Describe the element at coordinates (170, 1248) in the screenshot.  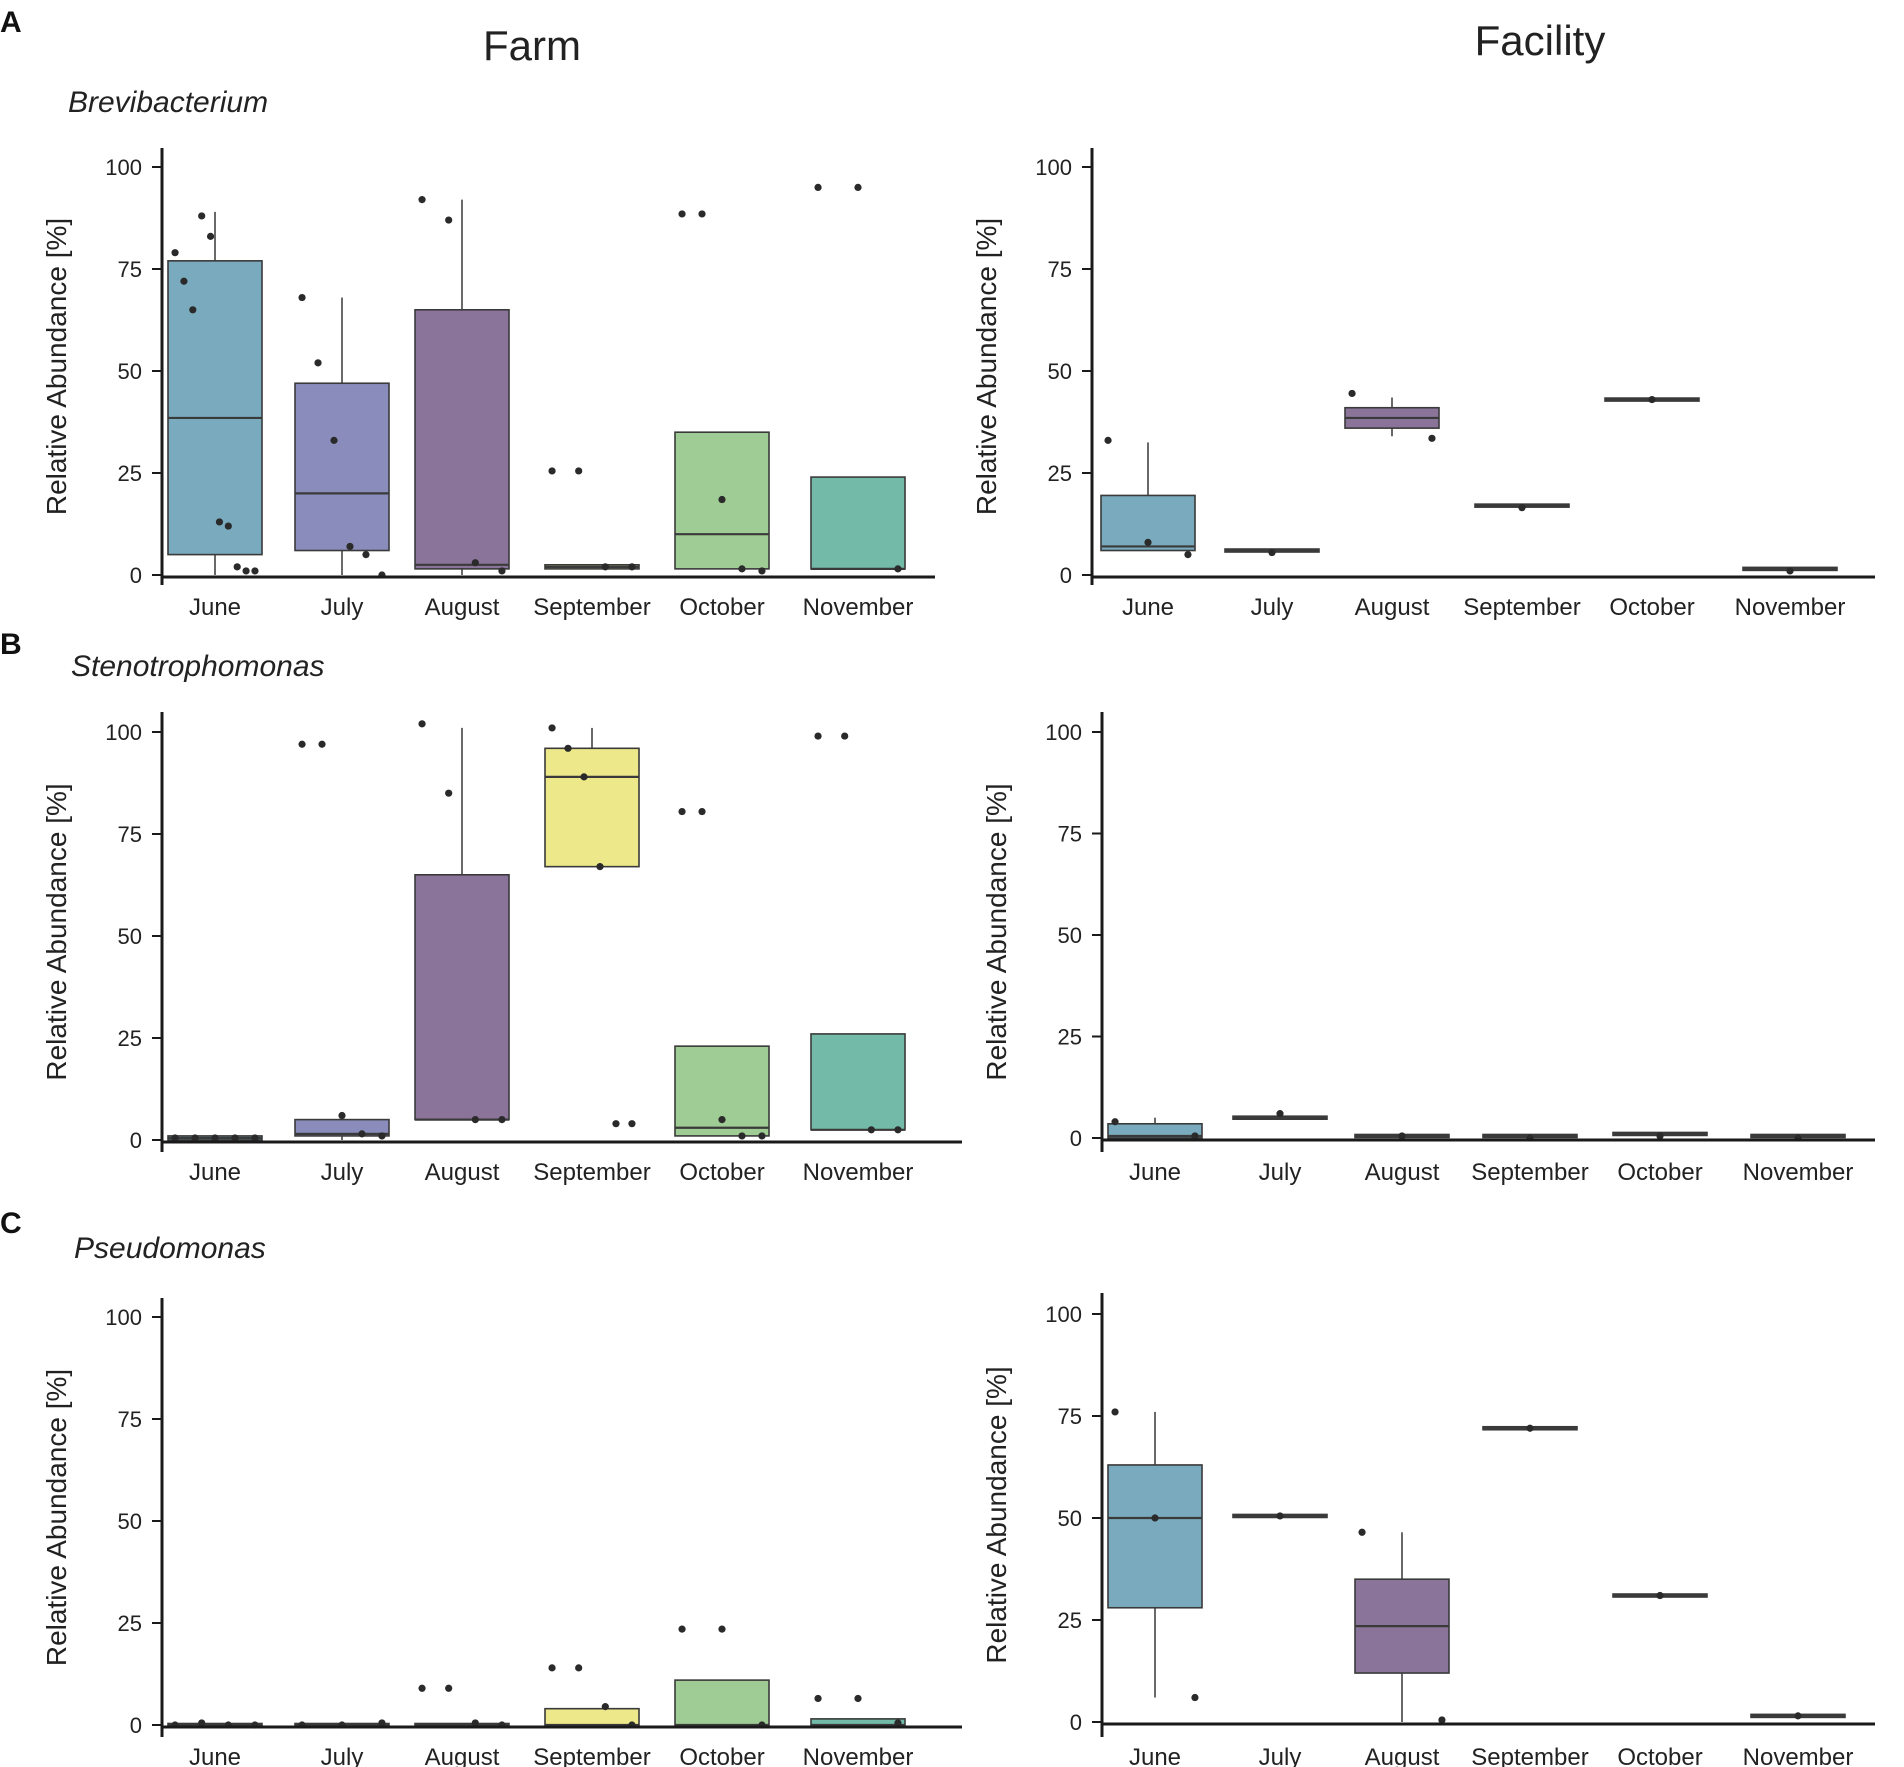
I see `genus-label-pseudomonas: Pseudomonas` at that location.